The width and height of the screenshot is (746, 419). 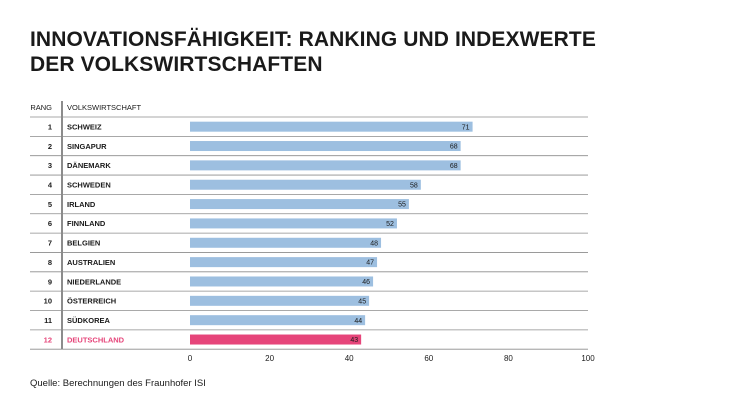 What do you see at coordinates (276, 339) in the screenshot?
I see `bar-highlight` at bounding box center [276, 339].